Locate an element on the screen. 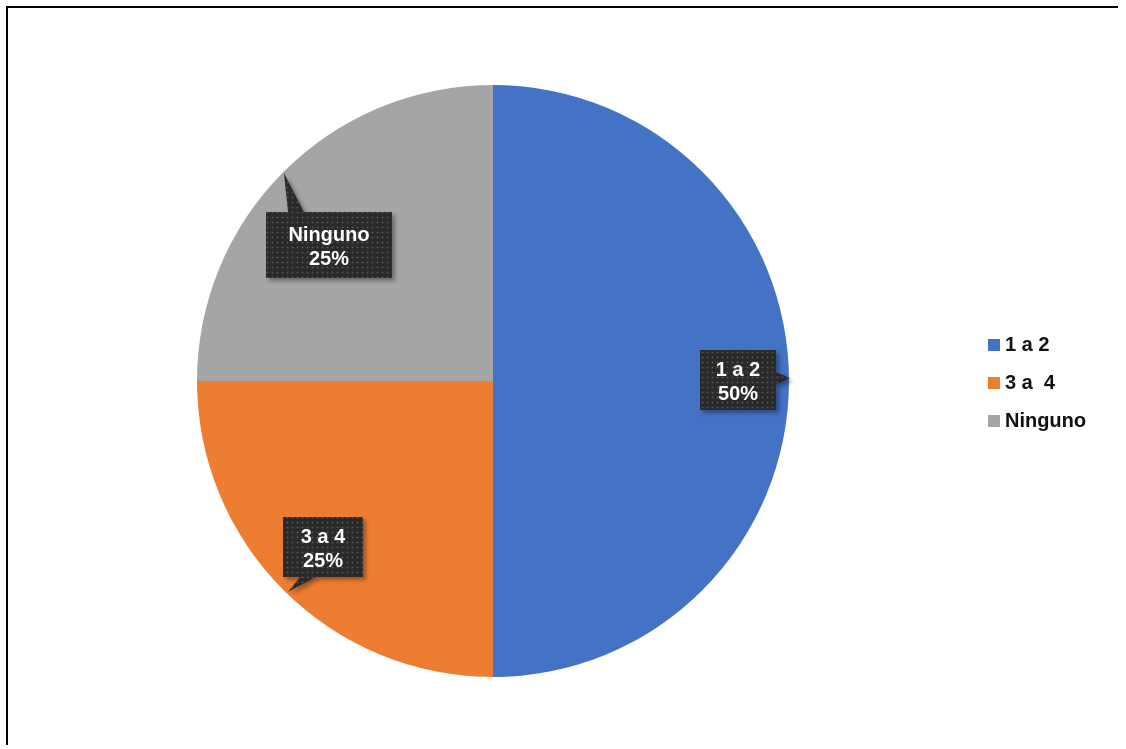  data-label-category: 1 a 2 is located at coordinates (738, 370).